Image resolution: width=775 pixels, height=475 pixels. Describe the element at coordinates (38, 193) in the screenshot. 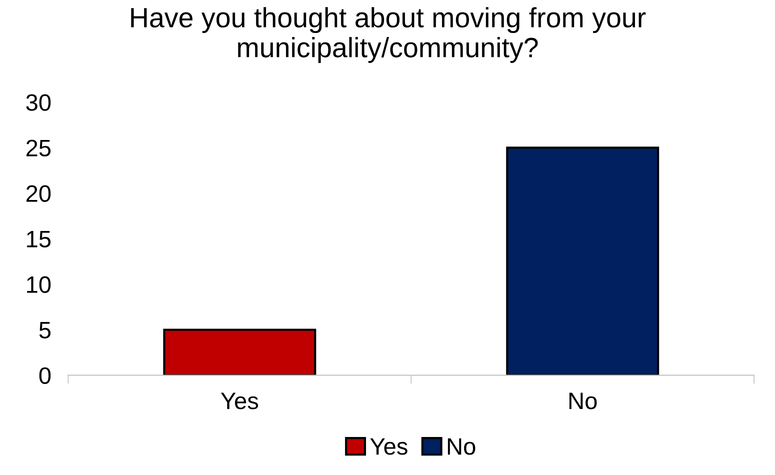

I see `y-tick-label: 20` at that location.